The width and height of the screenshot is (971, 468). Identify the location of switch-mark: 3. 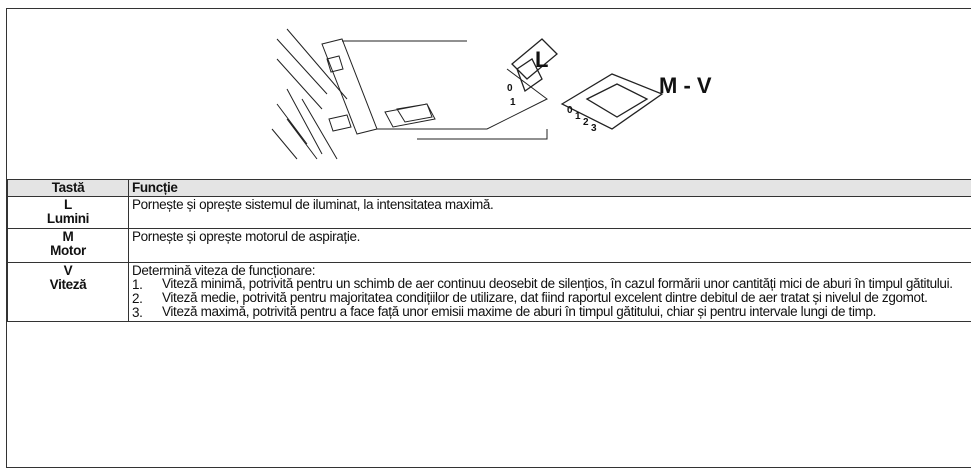
(594, 128).